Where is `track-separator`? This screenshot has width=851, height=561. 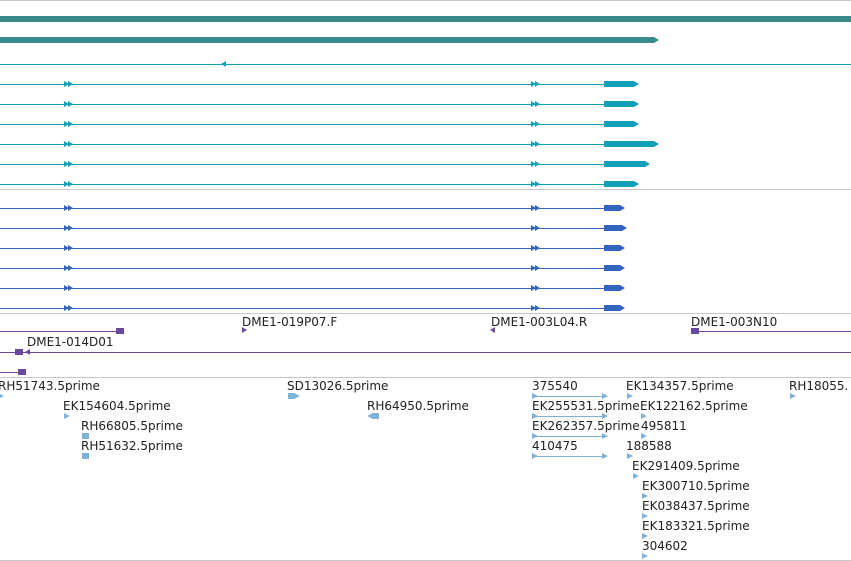
track-separator is located at coordinates (425, 377).